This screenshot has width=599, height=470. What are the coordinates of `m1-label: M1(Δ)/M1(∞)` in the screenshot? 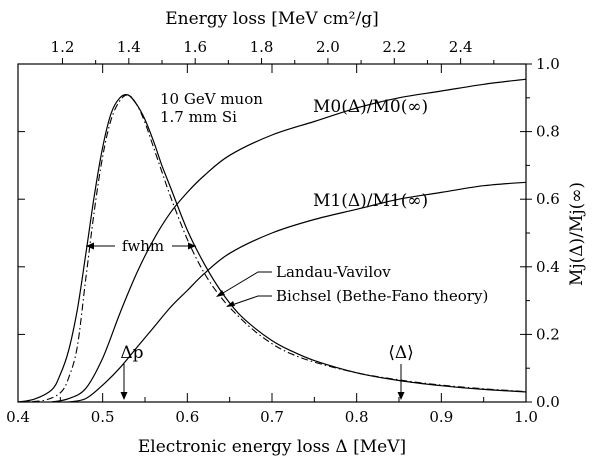 It's located at (370, 201).